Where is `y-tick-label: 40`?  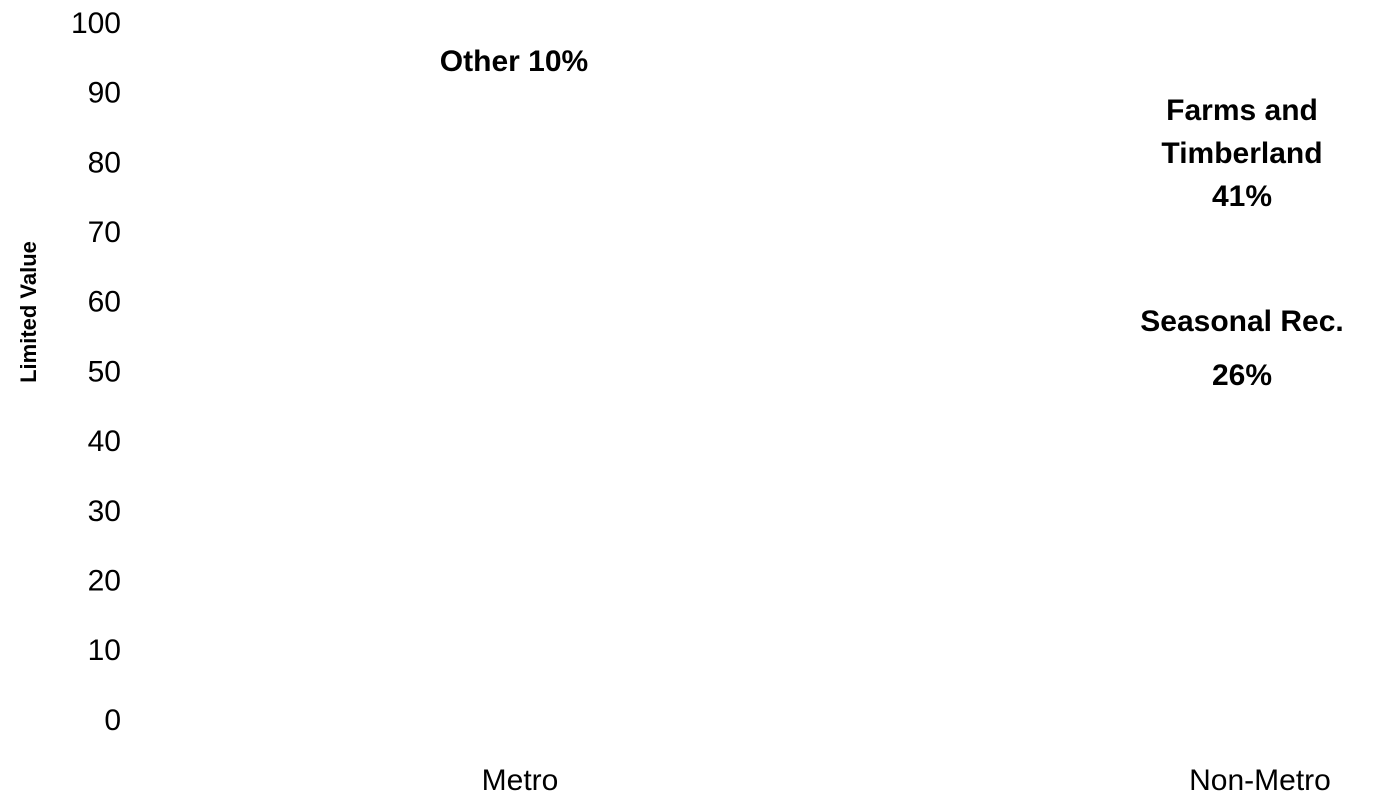
y-tick-label: 40 is located at coordinates (104, 441).